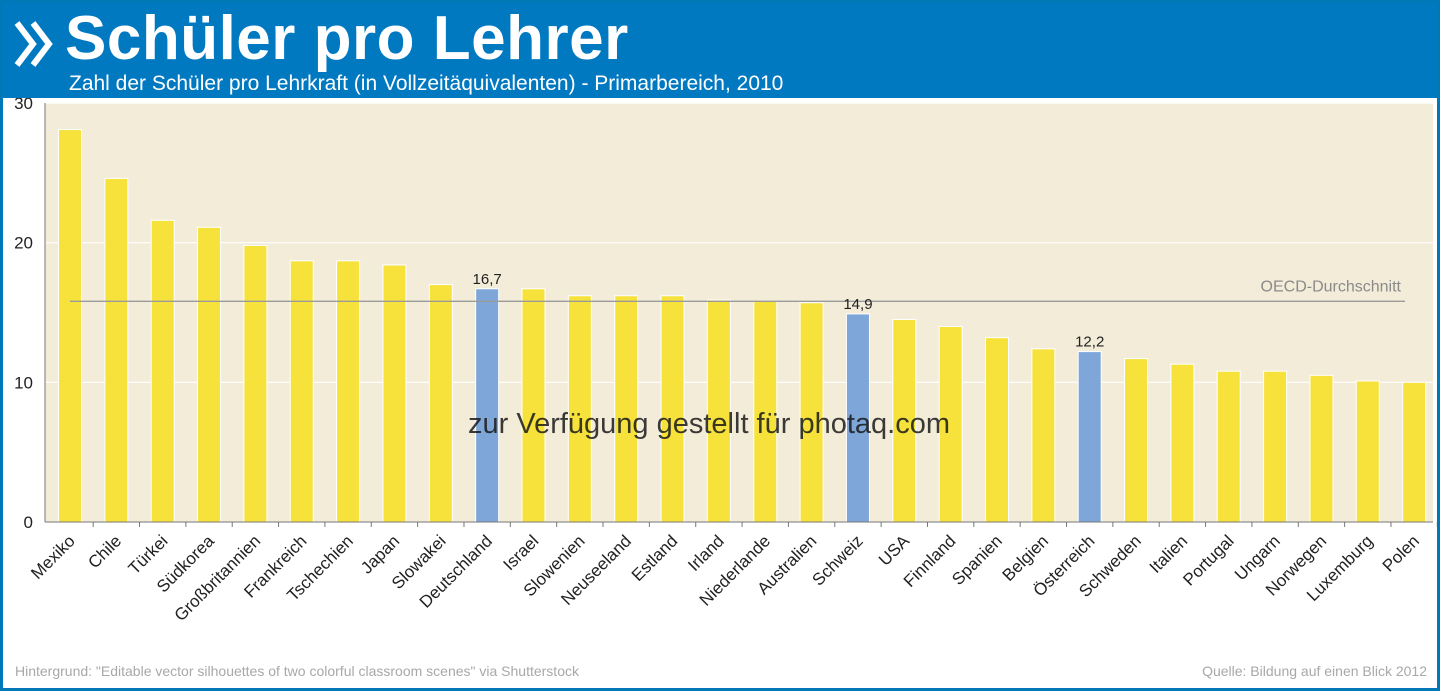  I want to click on y-tick-label: 0, so click(28, 522).